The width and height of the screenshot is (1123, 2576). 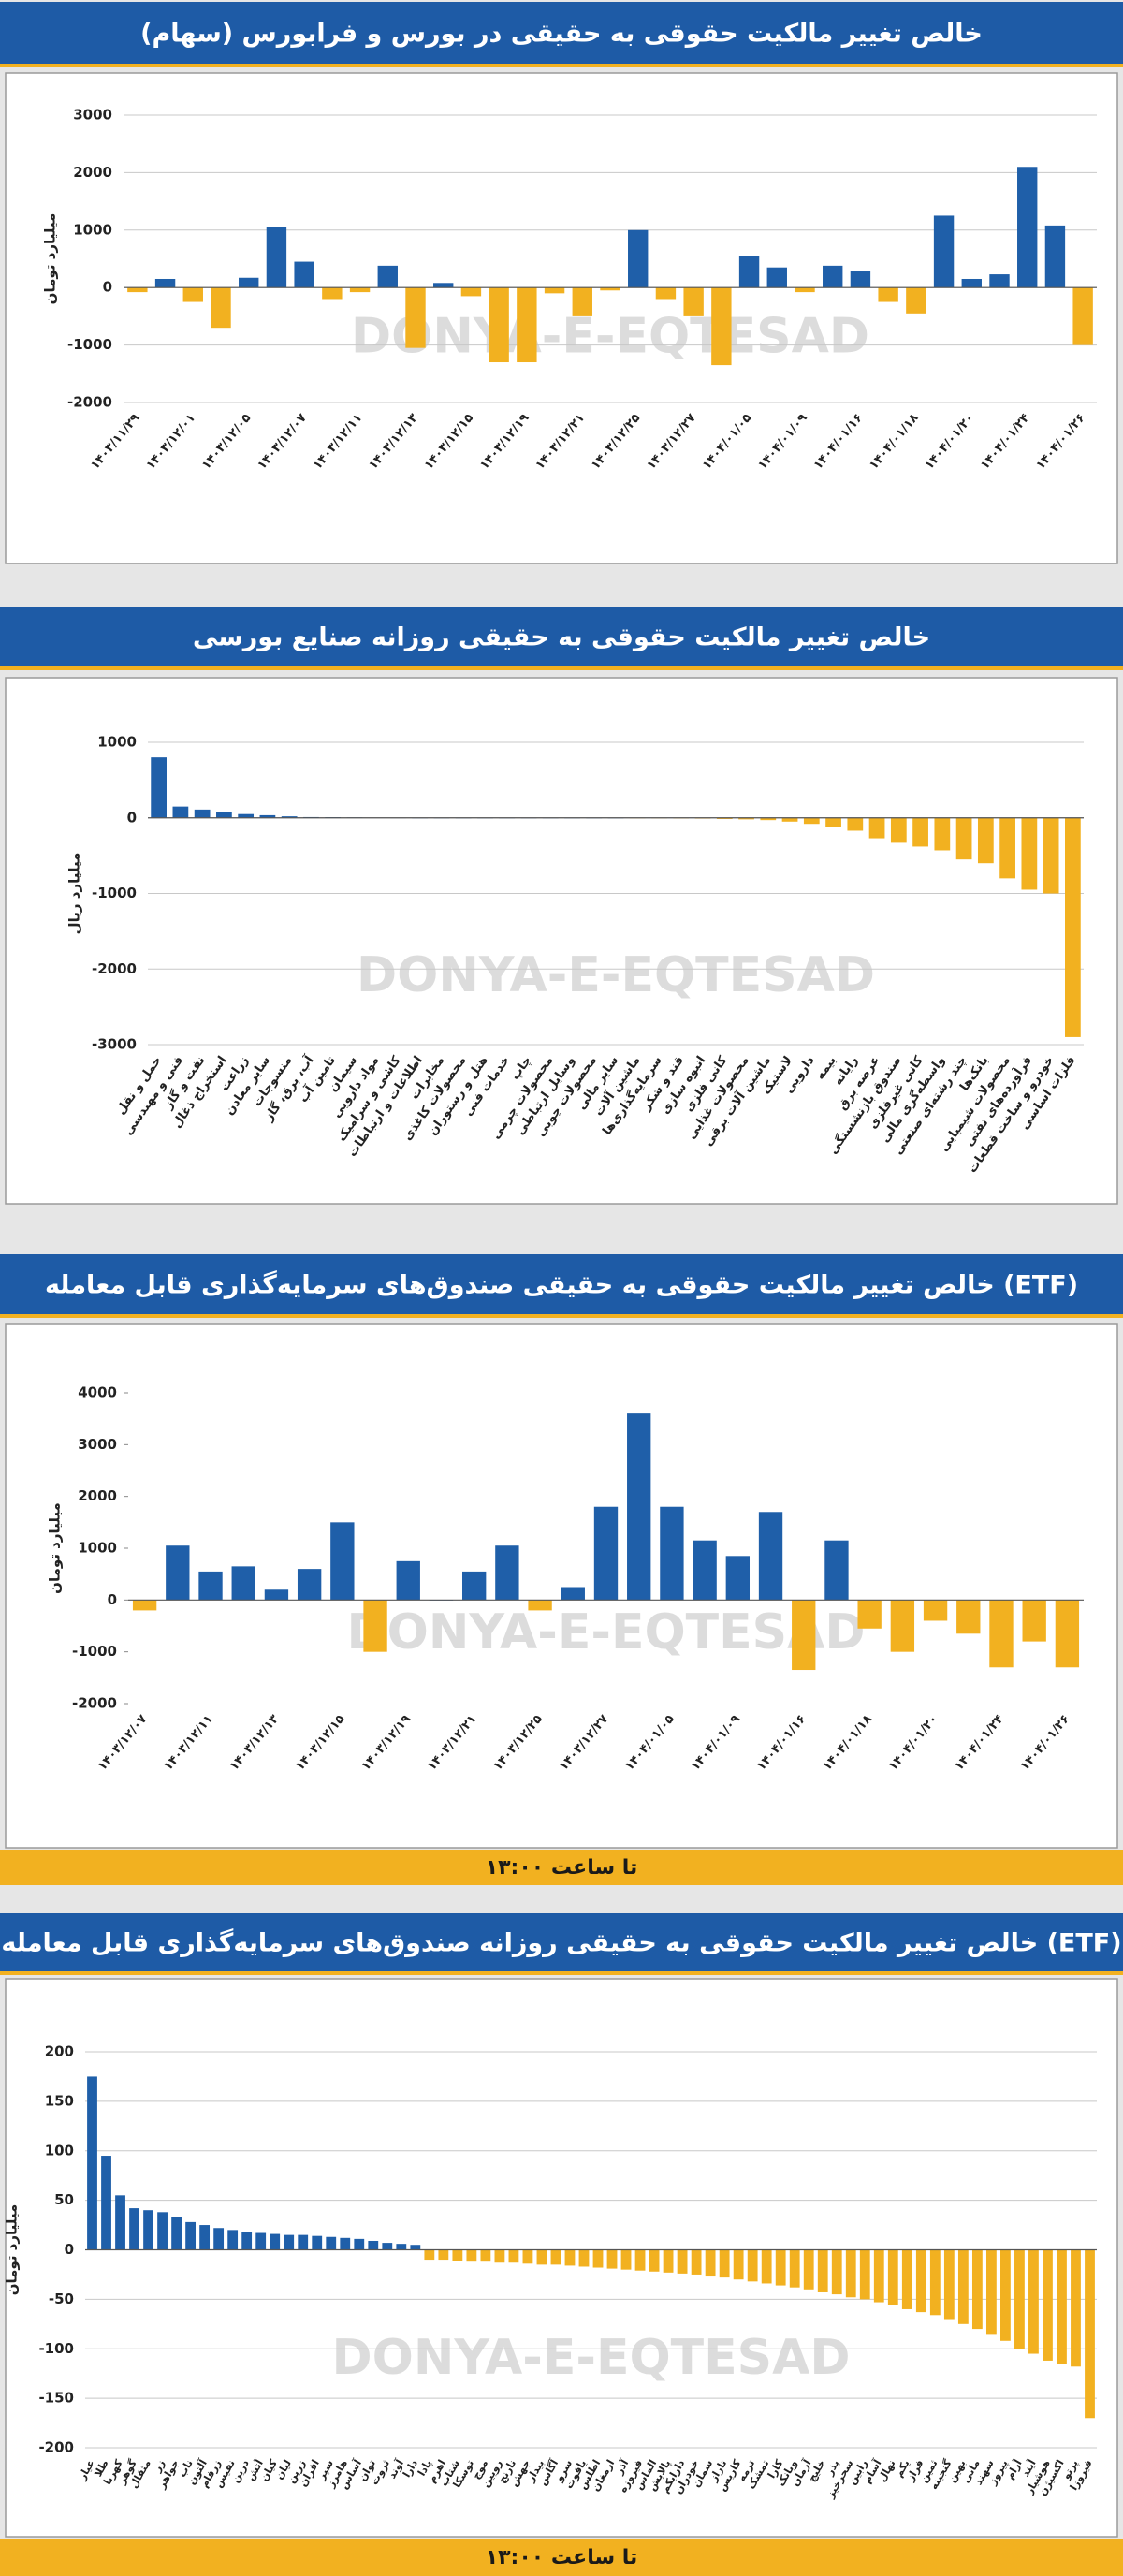 What do you see at coordinates (97, 1495) in the screenshot?
I see `y-tick-label: 2000` at bounding box center [97, 1495].